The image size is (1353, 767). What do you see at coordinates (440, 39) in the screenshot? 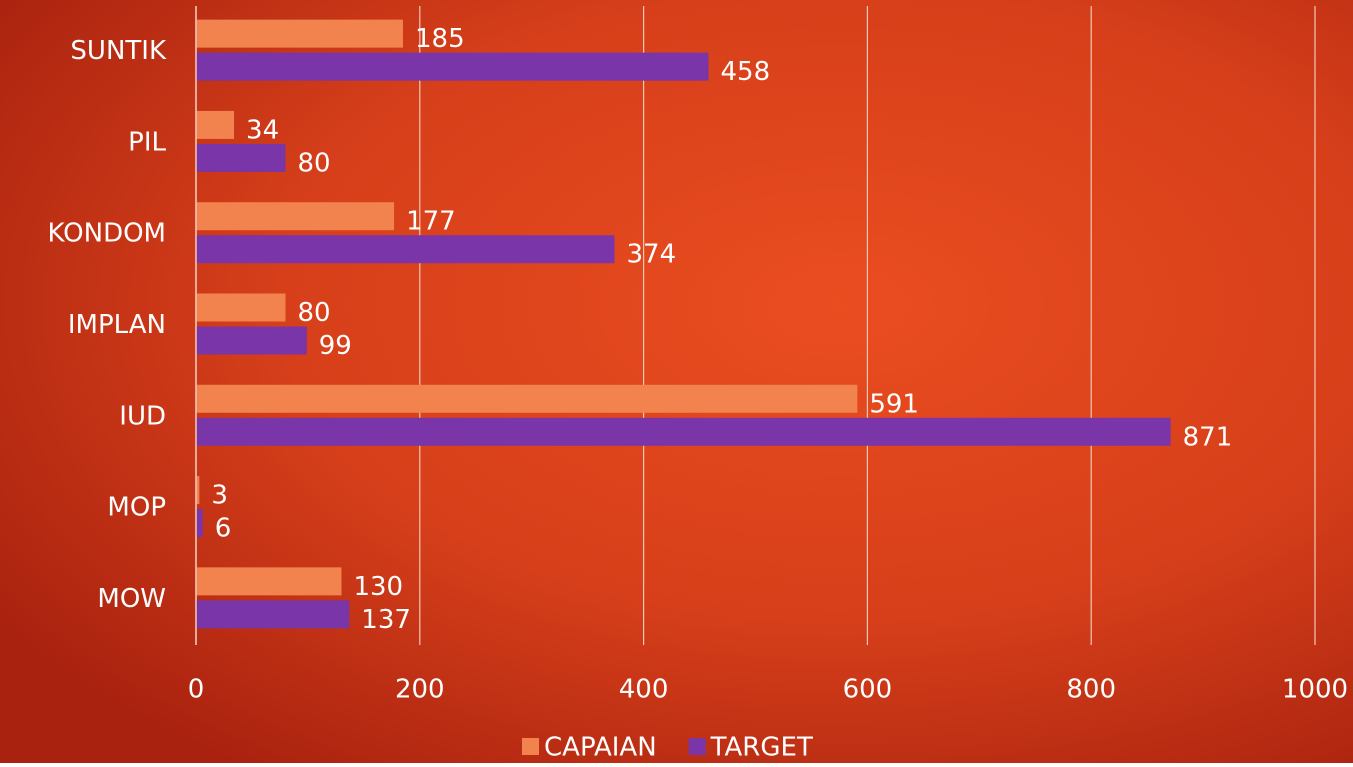
I see `data-label: 185` at bounding box center [440, 39].